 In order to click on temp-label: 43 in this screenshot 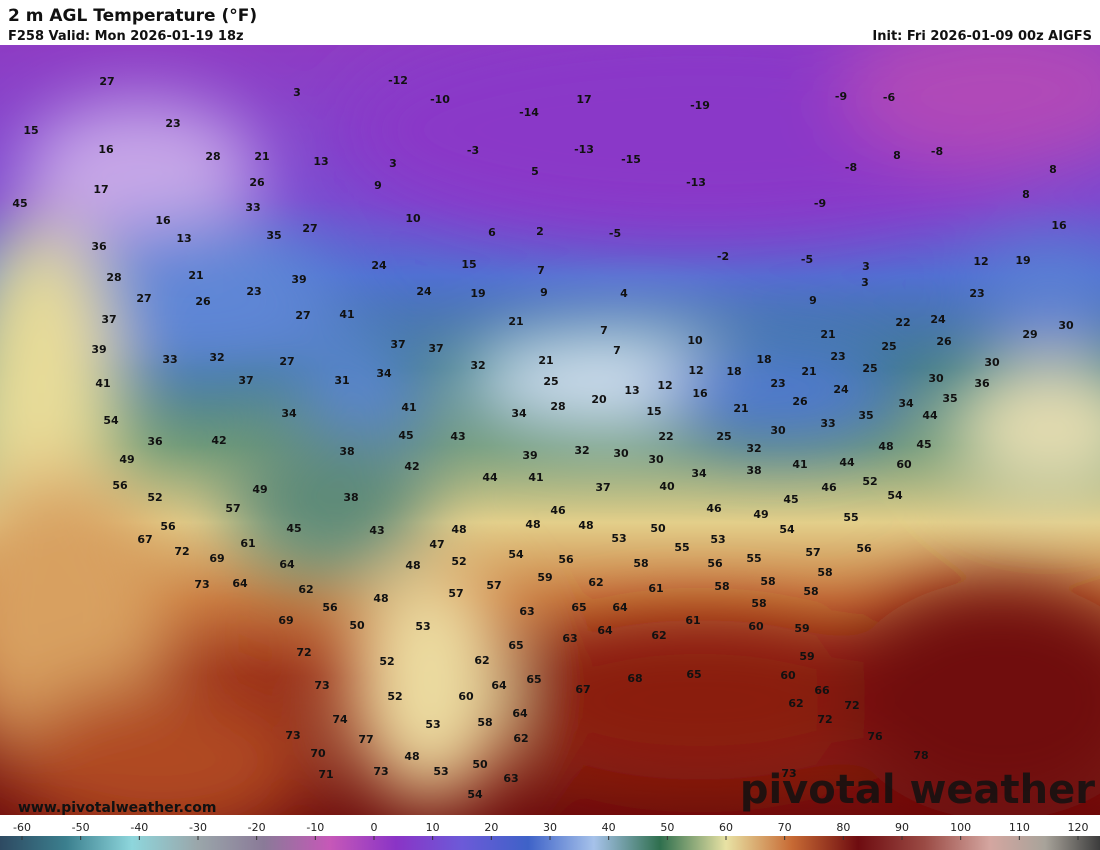, I will do `click(376, 530)`.